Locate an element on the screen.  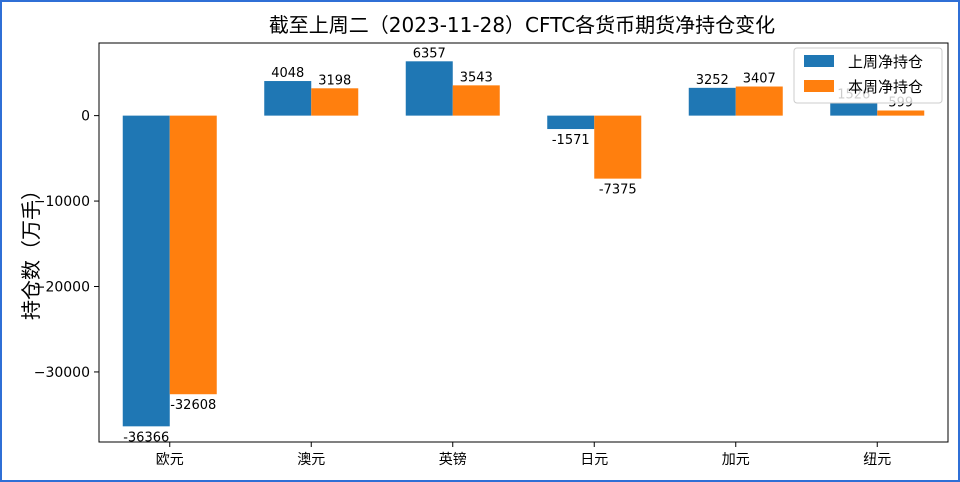
chart-title: 截至上周二（2023-11-28）CFTC各货币期货净持仓变化 is located at coordinates (522, 25).